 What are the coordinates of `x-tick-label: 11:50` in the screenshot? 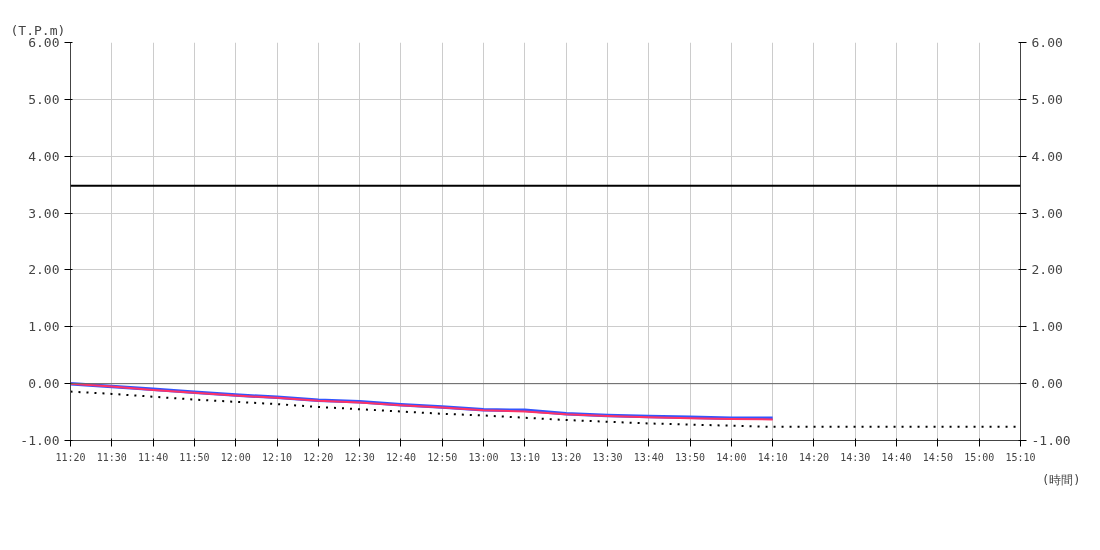 It's located at (194, 457).